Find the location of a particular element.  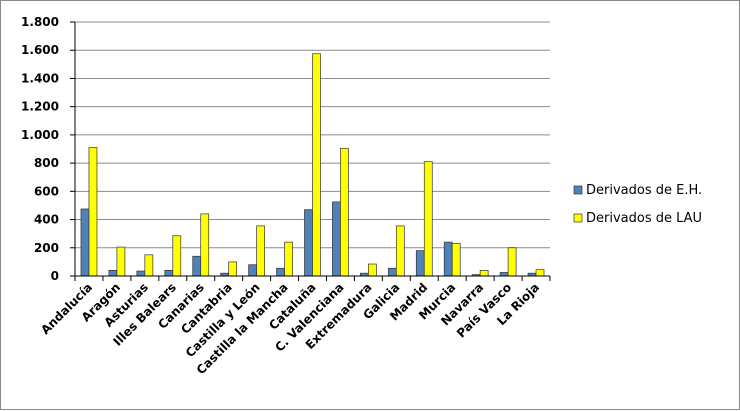

y-tick-label: 1.600 is located at coordinates (40, 50).